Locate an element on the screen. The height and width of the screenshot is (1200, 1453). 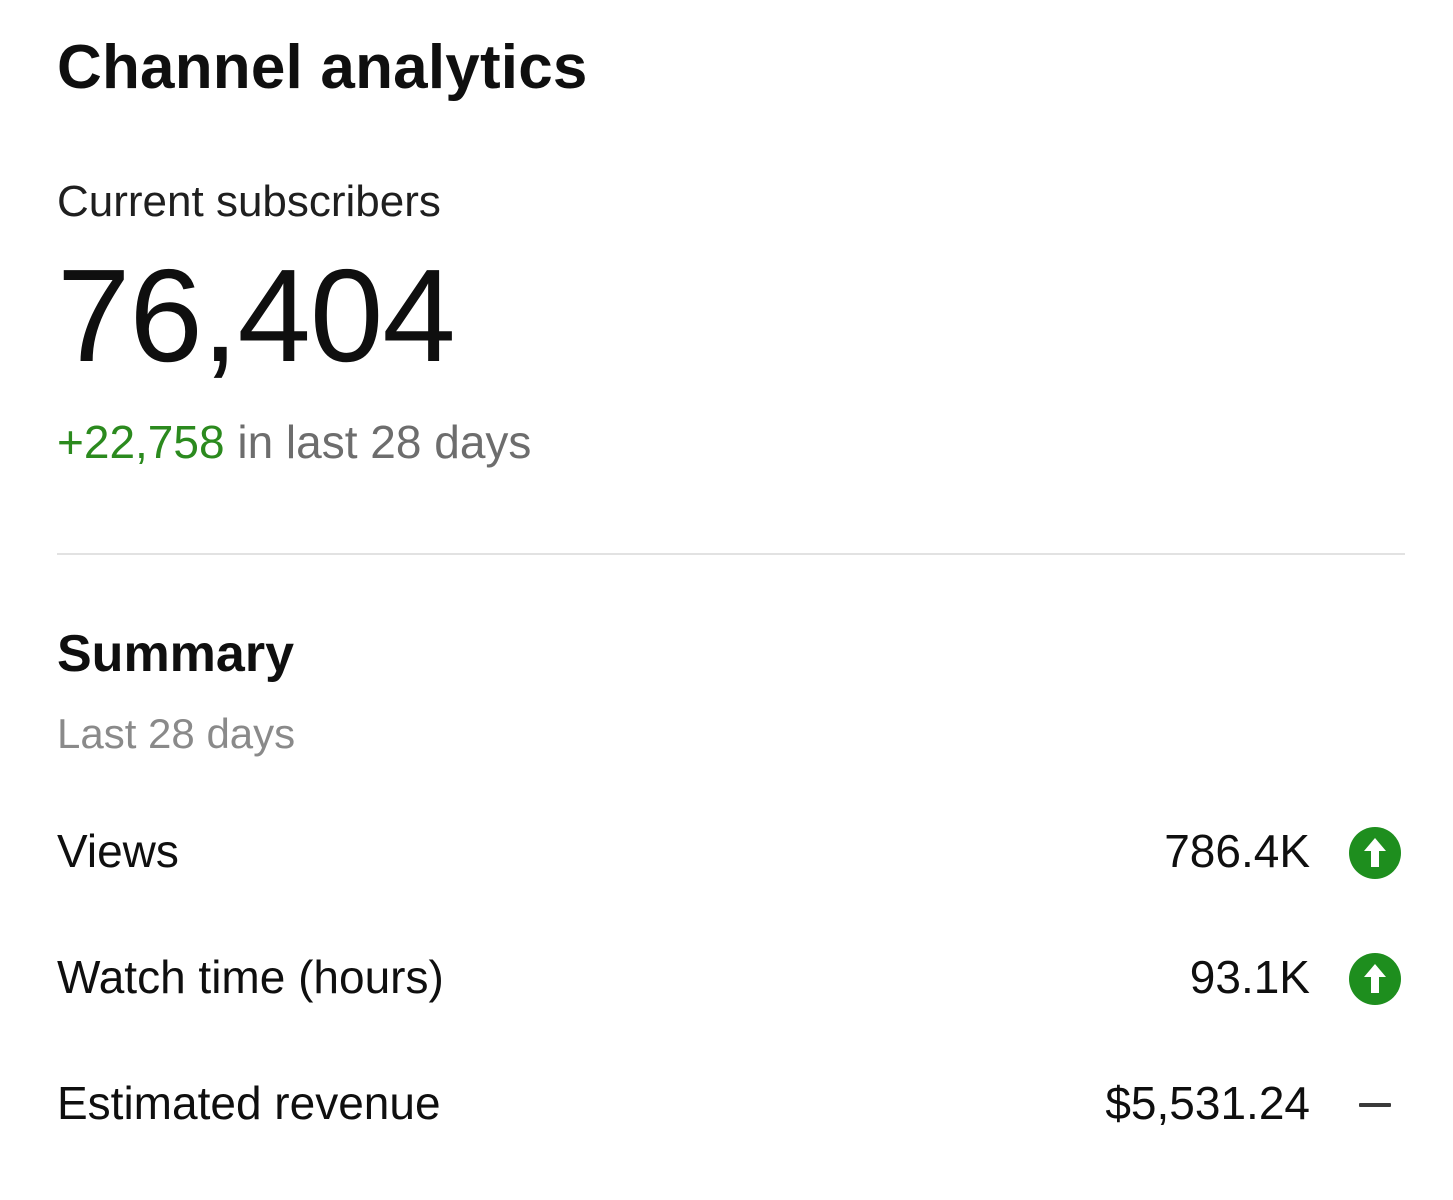
card-title: Channel analytics is located at coordinates (322, 67).